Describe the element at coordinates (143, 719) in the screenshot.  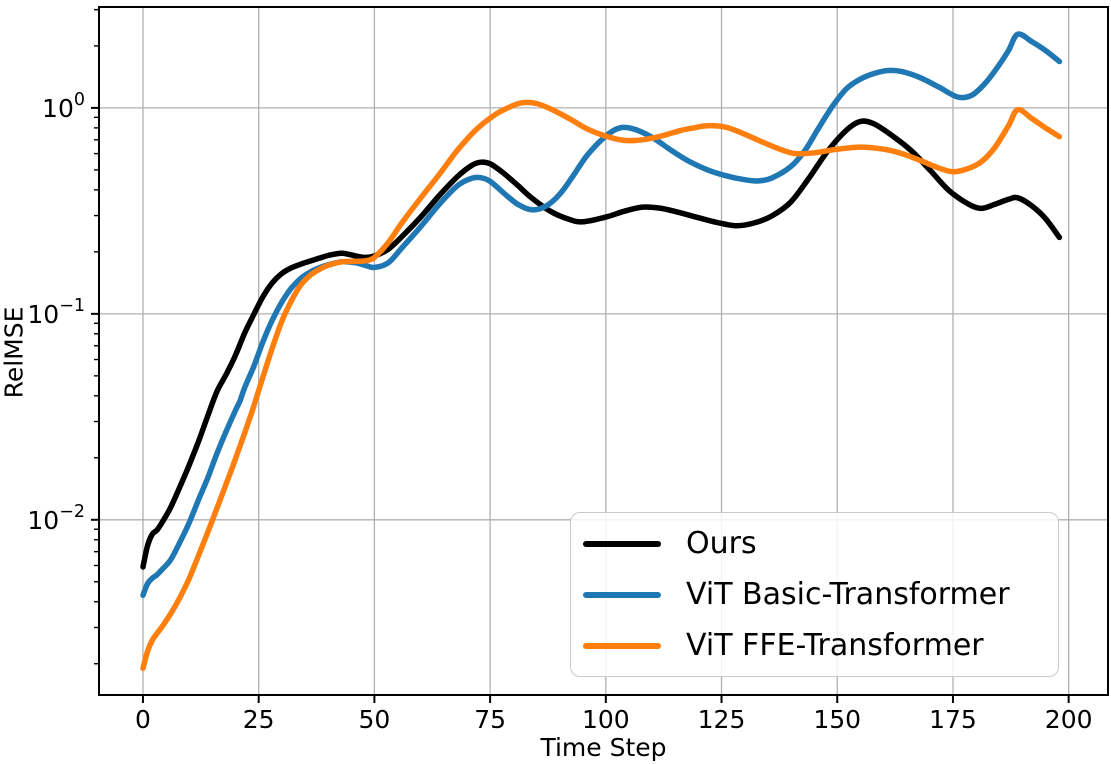
I see `x-tick-label: 0` at that location.